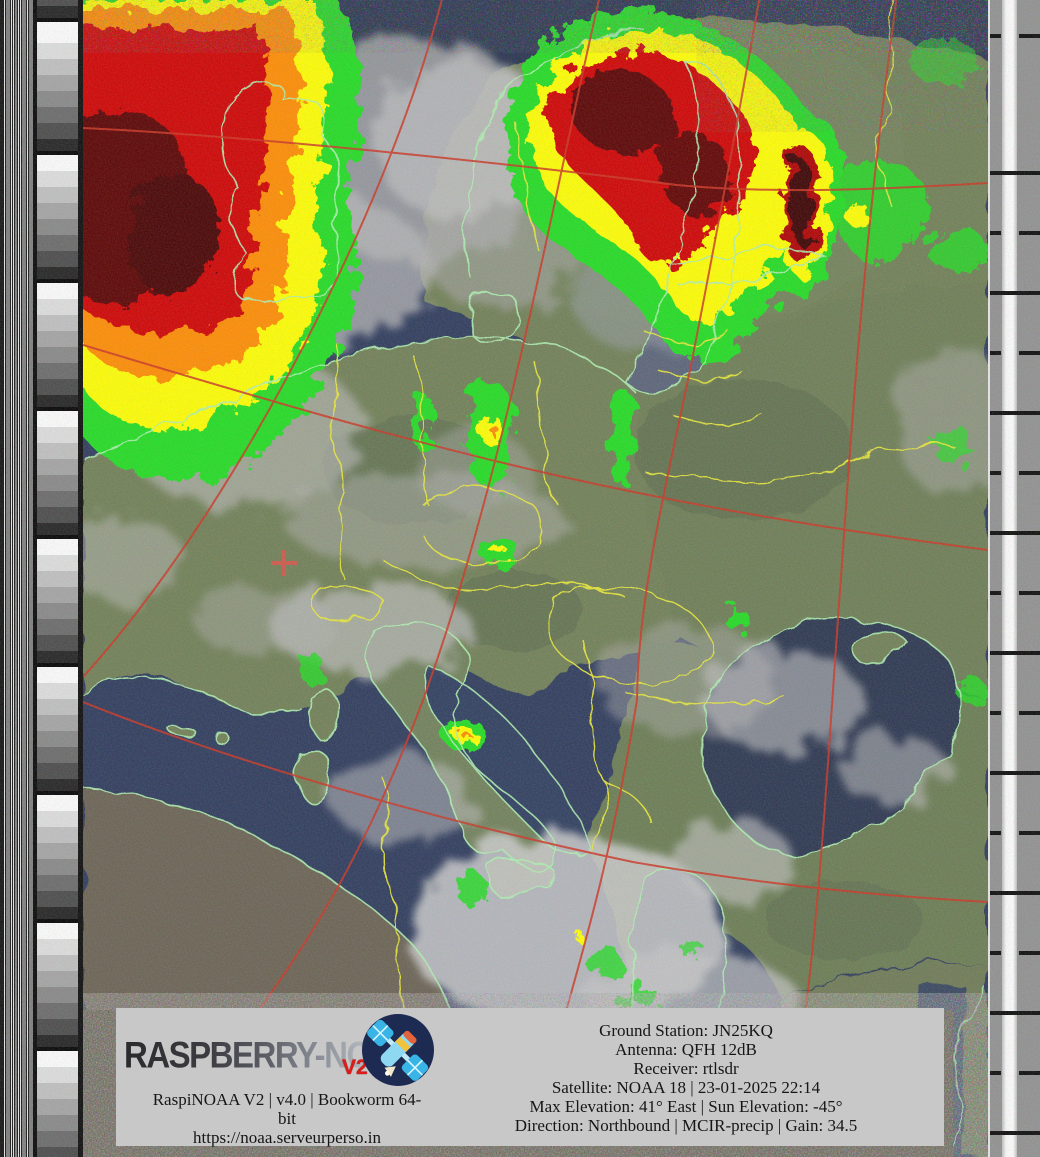 This screenshot has width=1040, height=1157. I want to click on station-url: https://noaa.serveurperso.in, so click(287, 1137).